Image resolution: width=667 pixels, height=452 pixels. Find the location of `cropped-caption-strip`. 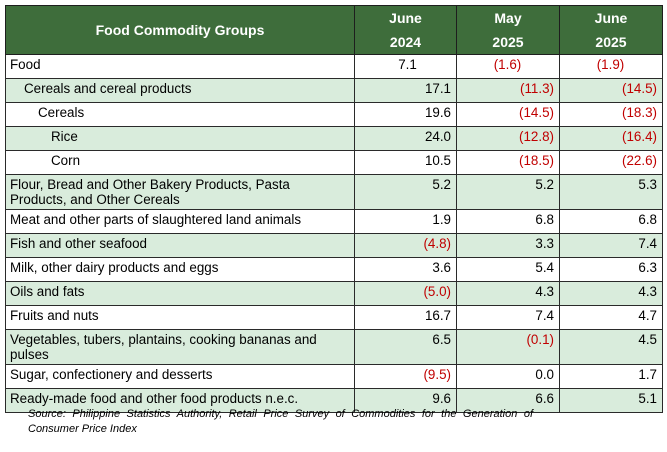

cropped-caption-strip is located at coordinates (333, 3).